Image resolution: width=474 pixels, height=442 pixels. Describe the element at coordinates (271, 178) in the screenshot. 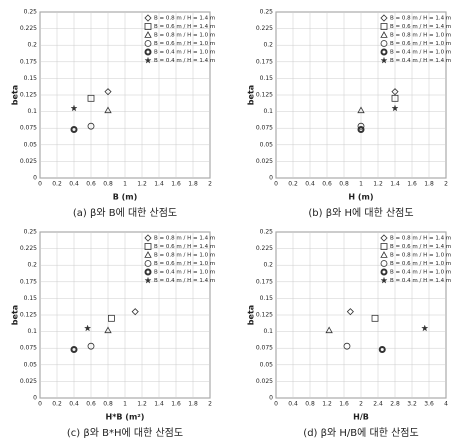

I see `y-tick-label: 0` at that location.